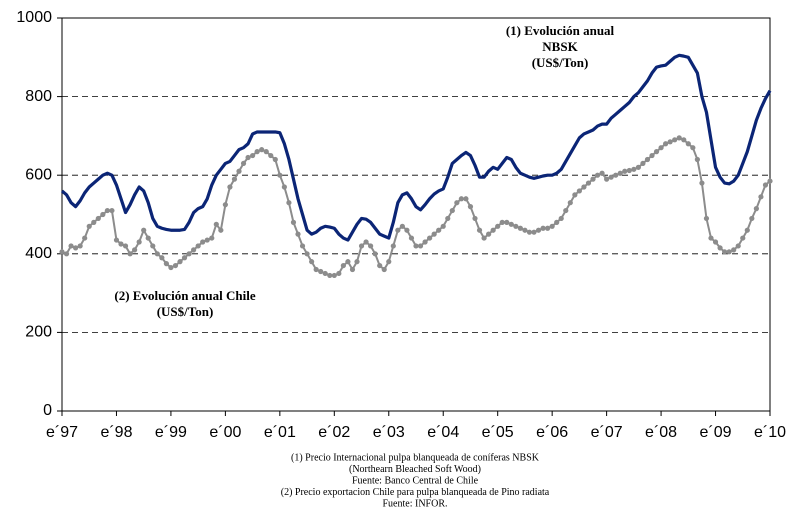  I want to click on annotation: (1) Evolución anual, so click(560, 30).